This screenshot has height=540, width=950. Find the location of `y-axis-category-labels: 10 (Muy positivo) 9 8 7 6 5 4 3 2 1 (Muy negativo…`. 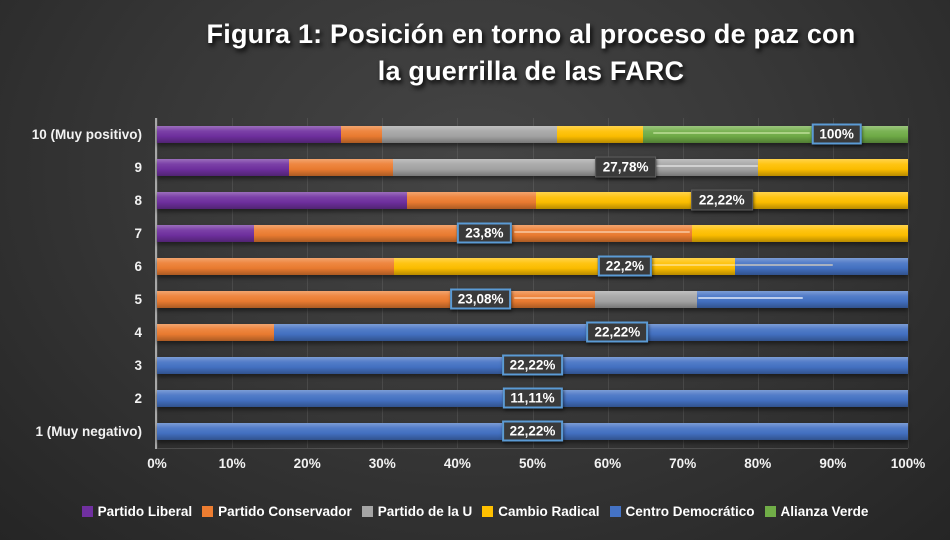

y-axis-category-labels: 10 (Muy positivo) 9 8 7 6 5 4 3 2 1 (Muy negativo… is located at coordinates (74, 283).